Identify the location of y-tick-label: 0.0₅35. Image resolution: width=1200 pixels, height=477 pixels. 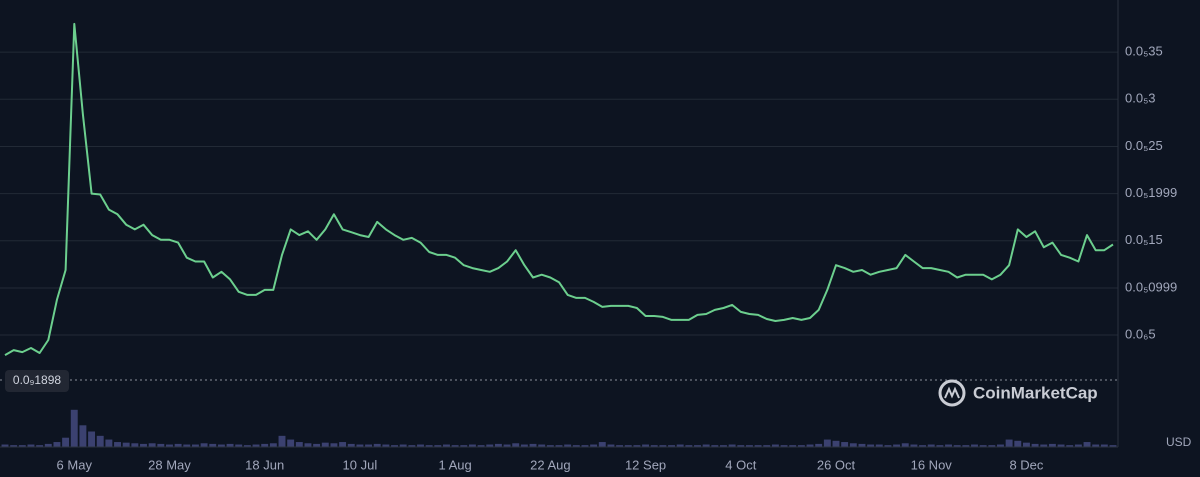
(1144, 51).